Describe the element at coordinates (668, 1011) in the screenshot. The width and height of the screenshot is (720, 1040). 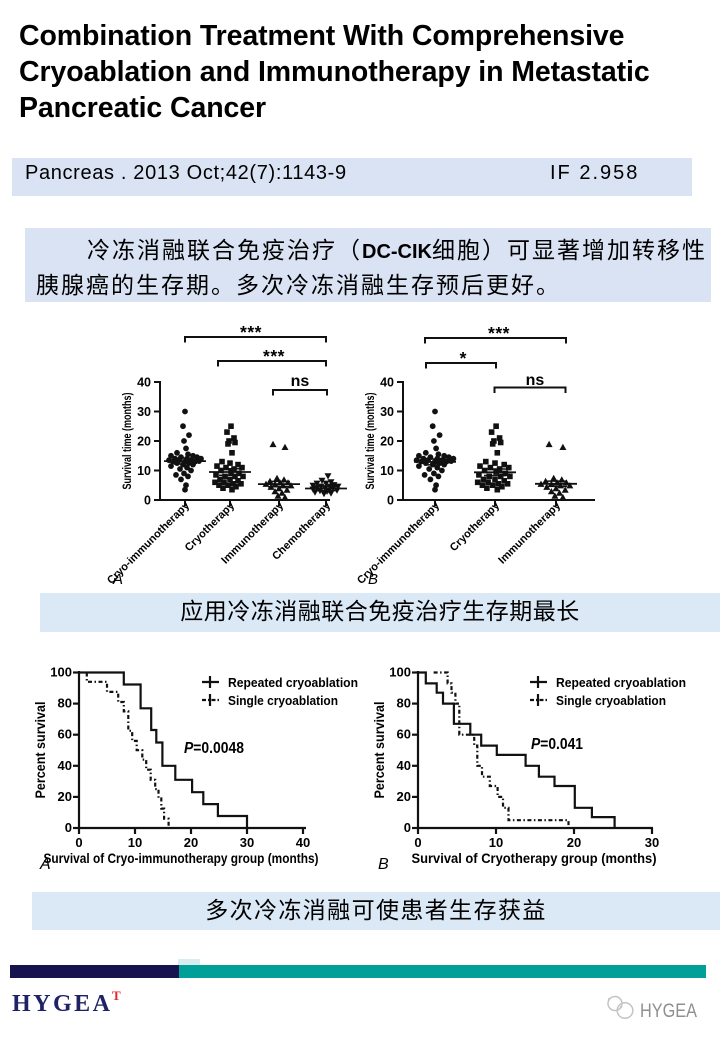
I see `svg-text: HYGEA` at that location.